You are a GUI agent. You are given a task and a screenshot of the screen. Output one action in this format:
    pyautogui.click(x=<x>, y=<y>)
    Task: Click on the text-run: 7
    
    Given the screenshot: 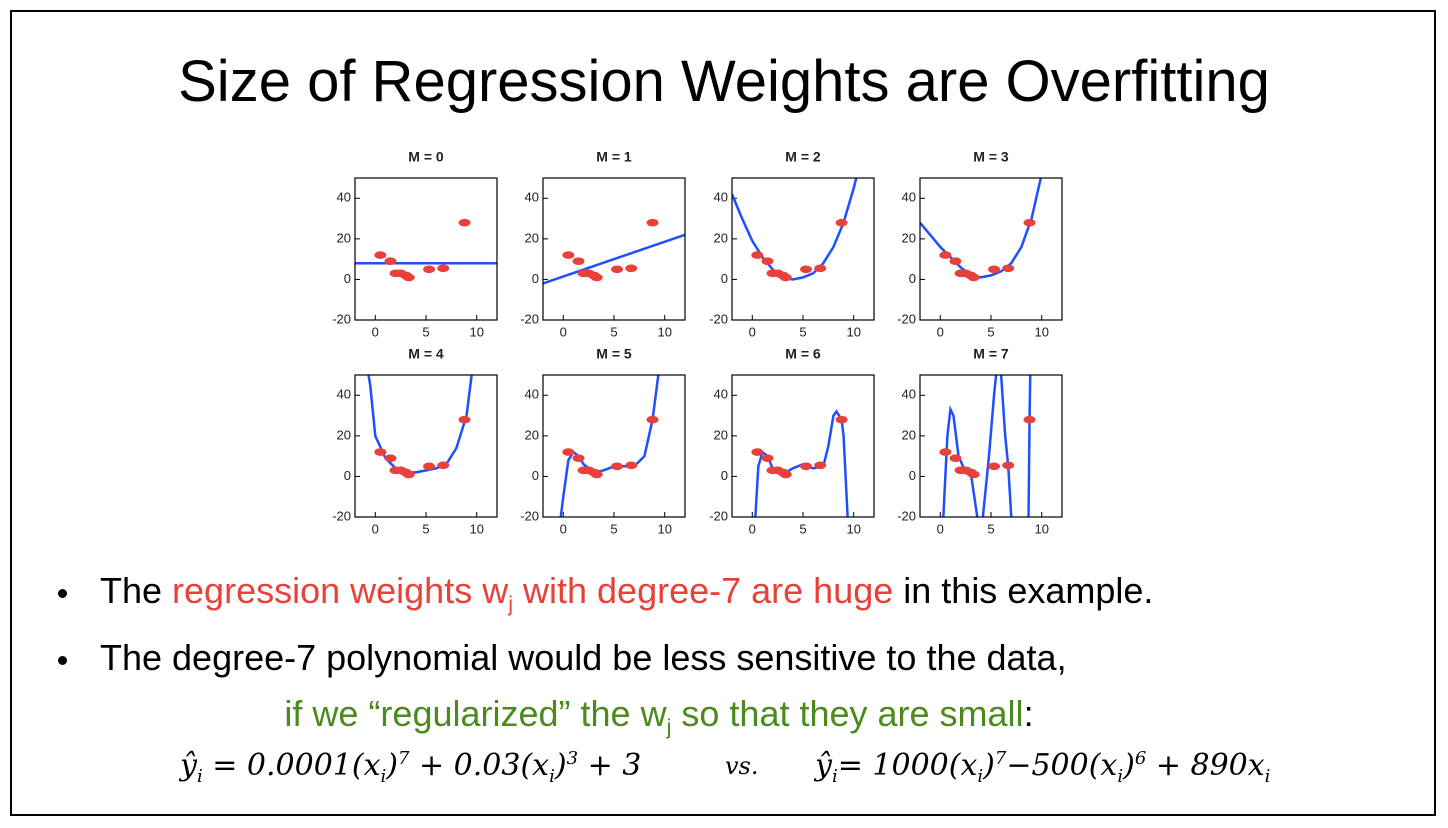 What is the action you would take?
    pyautogui.click(x=1000, y=758)
    